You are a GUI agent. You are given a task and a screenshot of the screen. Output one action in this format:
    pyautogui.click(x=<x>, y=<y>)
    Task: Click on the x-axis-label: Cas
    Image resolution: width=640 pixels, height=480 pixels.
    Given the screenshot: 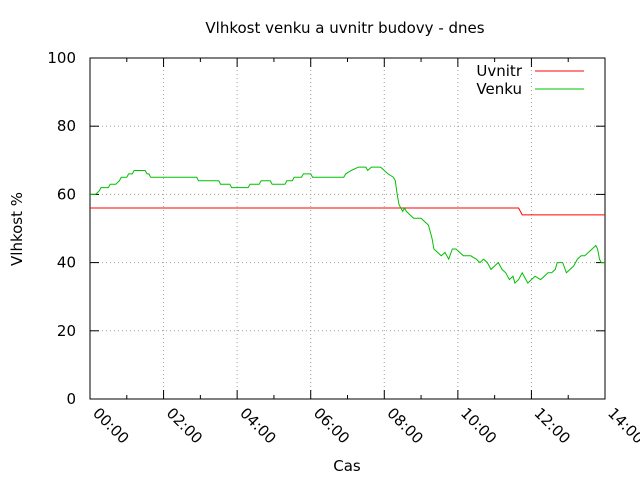 What is the action you would take?
    pyautogui.click(x=347, y=466)
    